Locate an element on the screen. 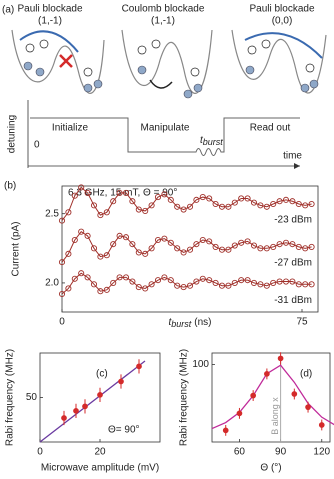 The image size is (334, 479). x-axis-label: Θ (°) is located at coordinates (270, 468).